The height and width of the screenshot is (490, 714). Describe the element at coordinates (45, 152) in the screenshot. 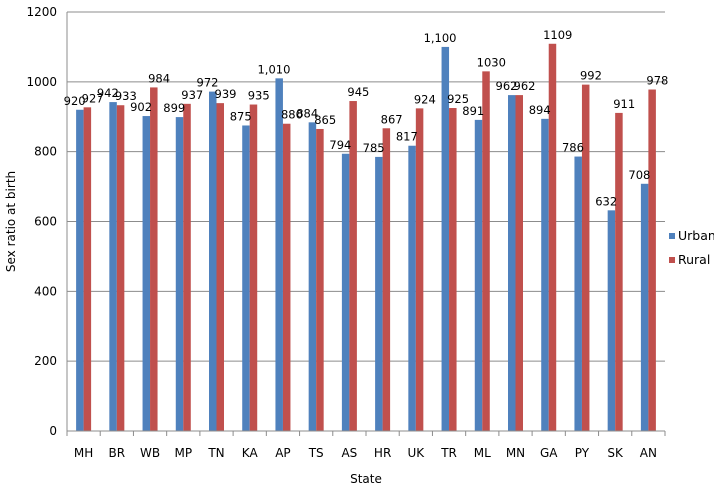

I see `y-tick-label: 800` at that location.